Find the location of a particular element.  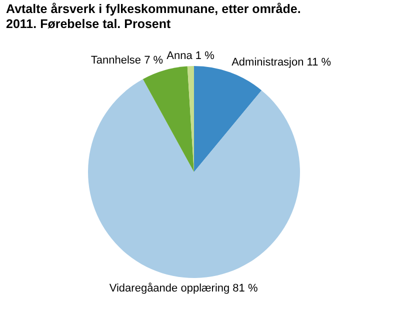

slice-label: Administrasjon 11 % is located at coordinates (282, 62).